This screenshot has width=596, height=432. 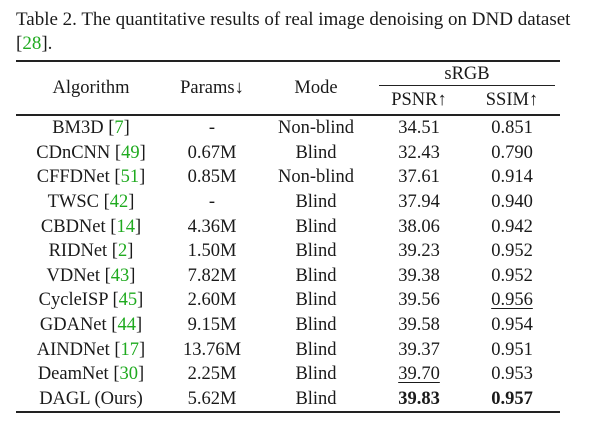 I want to click on cell-params: 4.36M, so click(x=212, y=226).